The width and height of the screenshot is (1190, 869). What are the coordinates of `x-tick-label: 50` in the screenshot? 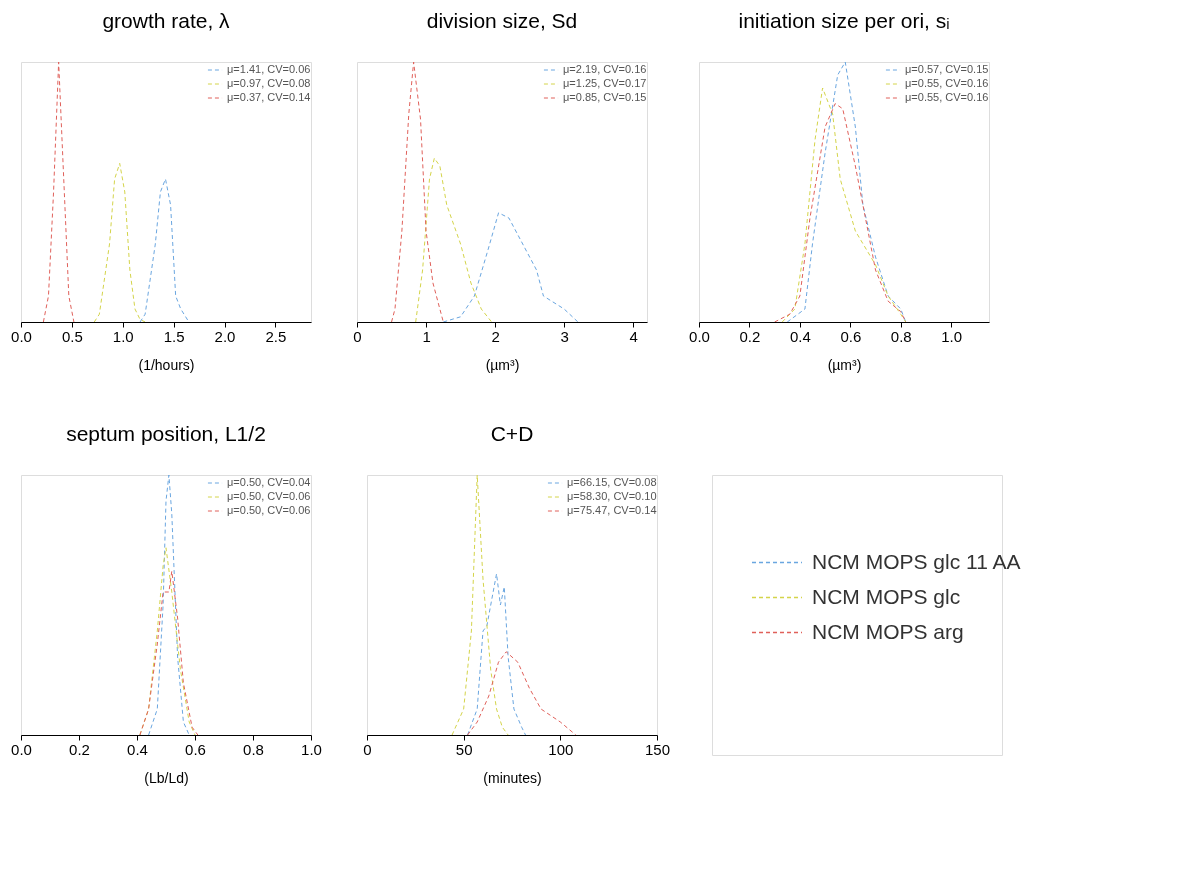 It's located at (464, 749).